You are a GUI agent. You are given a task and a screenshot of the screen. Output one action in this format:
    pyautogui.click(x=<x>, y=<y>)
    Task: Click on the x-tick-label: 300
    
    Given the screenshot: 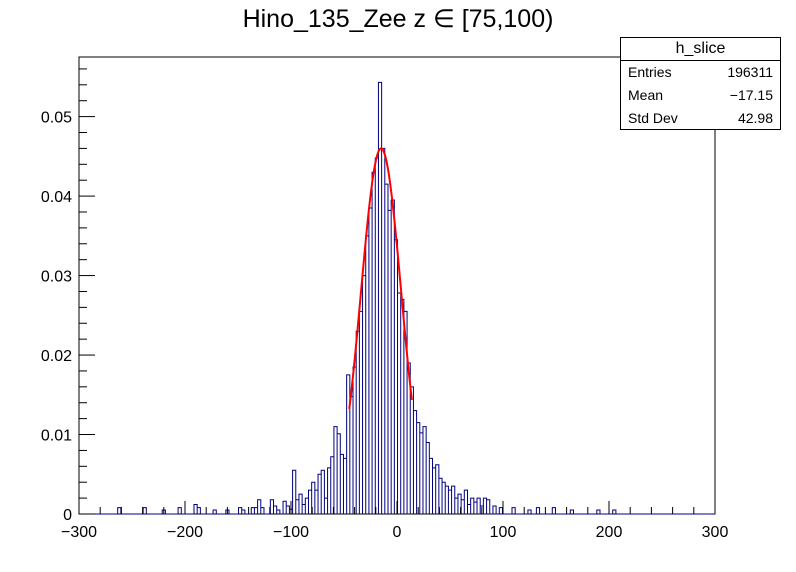 What is the action you would take?
    pyautogui.click(x=715, y=532)
    